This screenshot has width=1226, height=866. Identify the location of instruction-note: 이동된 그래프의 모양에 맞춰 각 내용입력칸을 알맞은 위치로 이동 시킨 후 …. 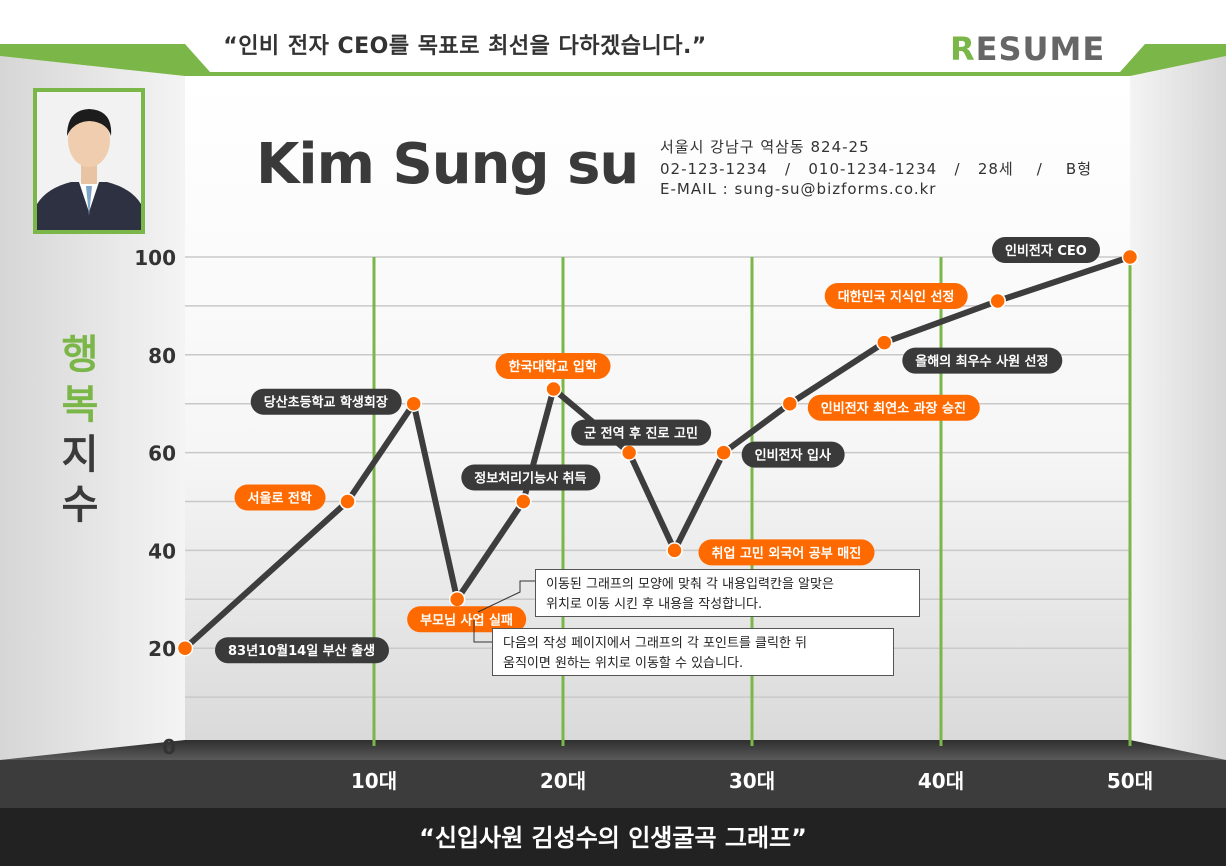
(727, 593).